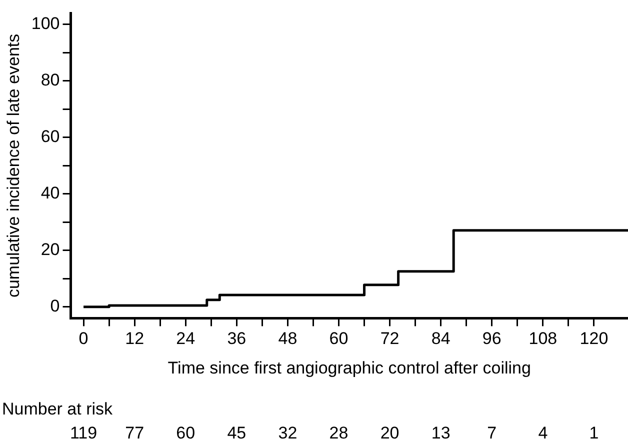 This screenshot has width=628, height=445. I want to click on x-tick-label: 60, so click(338, 338).